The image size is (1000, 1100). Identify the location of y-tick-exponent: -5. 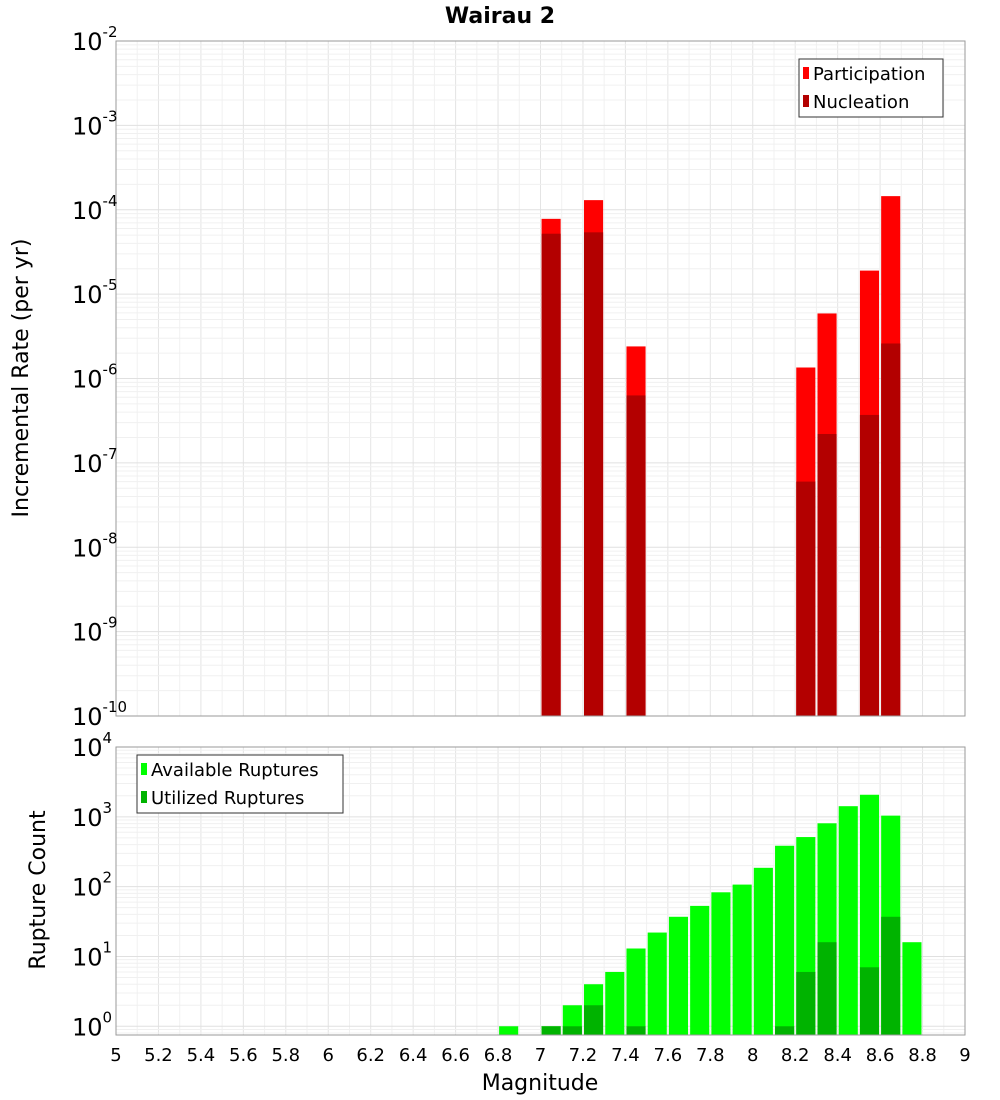
(110, 285).